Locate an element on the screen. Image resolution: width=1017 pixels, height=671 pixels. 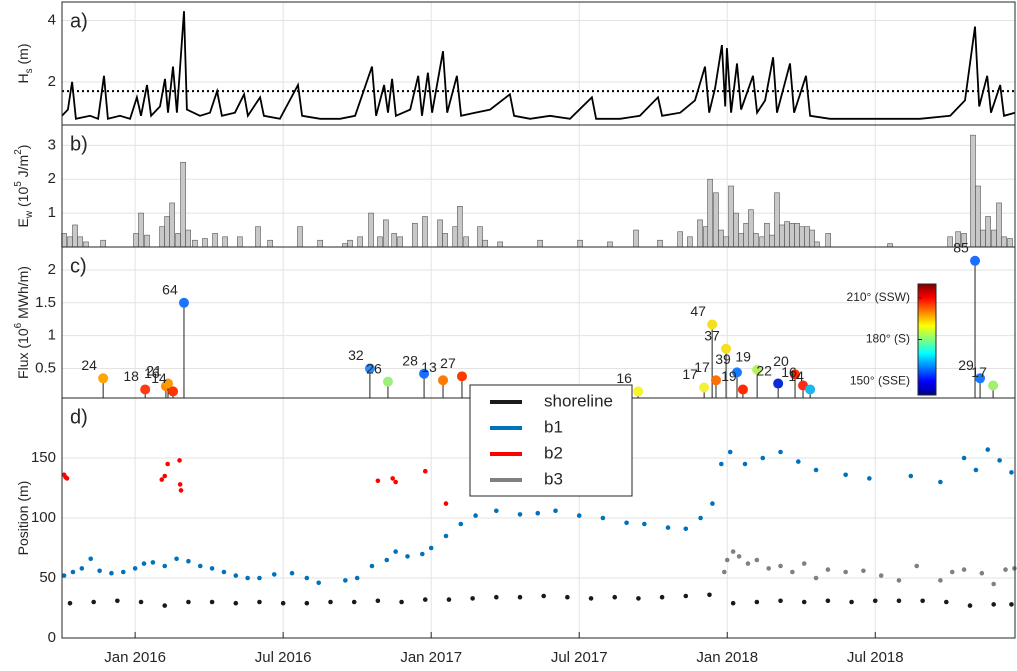
y-axis-label: Position (m) is located at coordinates (23, 518).